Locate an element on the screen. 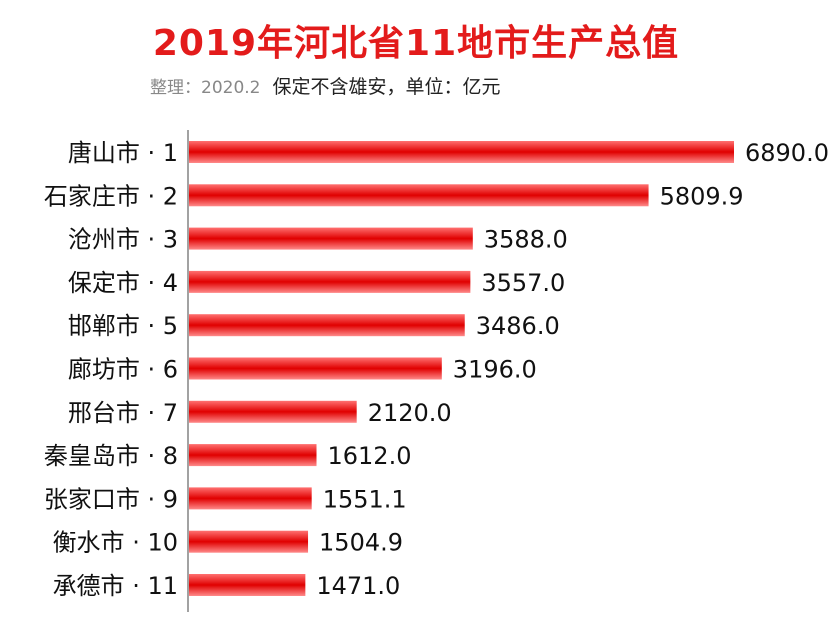 The width and height of the screenshot is (832, 638). value-label-3: 3588.0 is located at coordinates (526, 240).